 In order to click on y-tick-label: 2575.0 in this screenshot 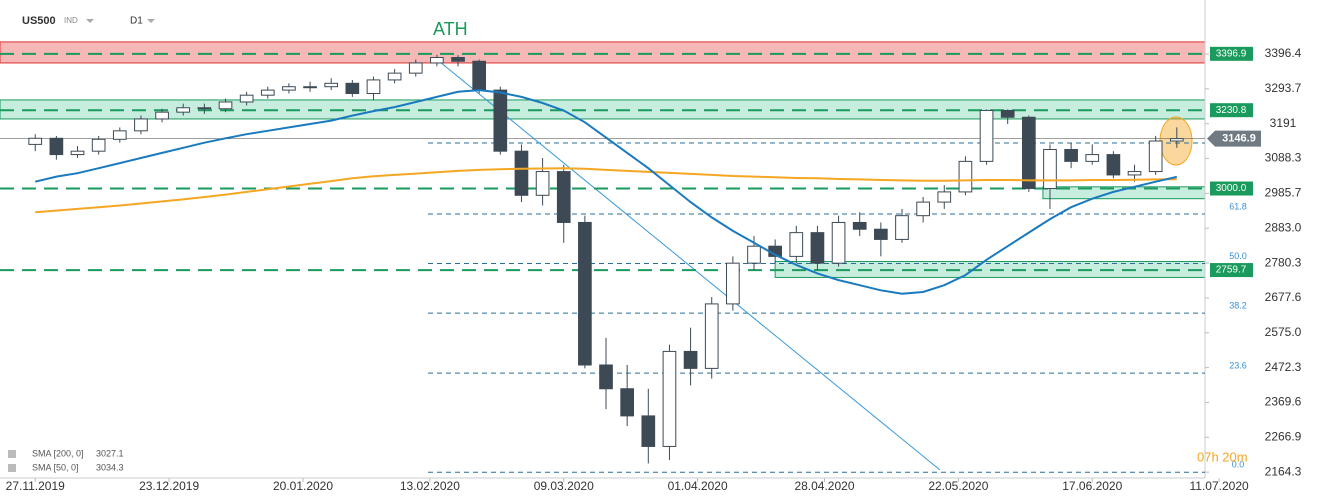, I will do `click(1283, 332)`.